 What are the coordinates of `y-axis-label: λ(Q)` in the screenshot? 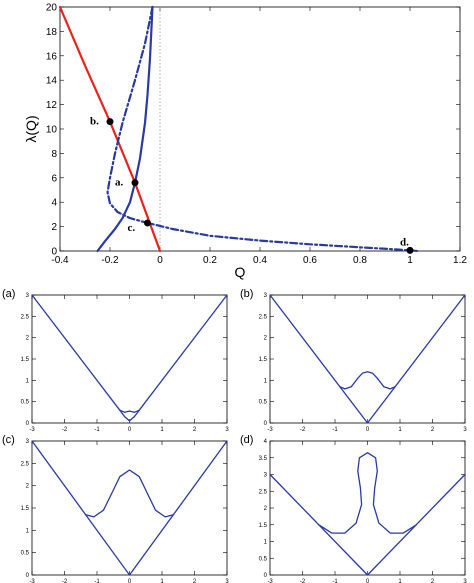 It's located at (31, 128).